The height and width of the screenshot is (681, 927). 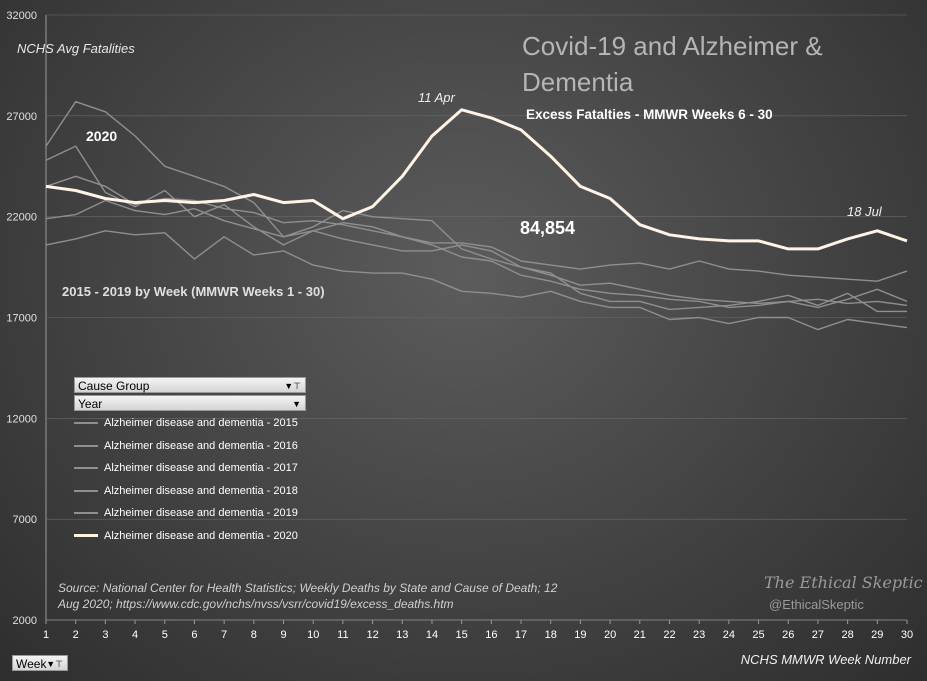 I want to click on x-tick-label: 14, so click(x=432, y=635).